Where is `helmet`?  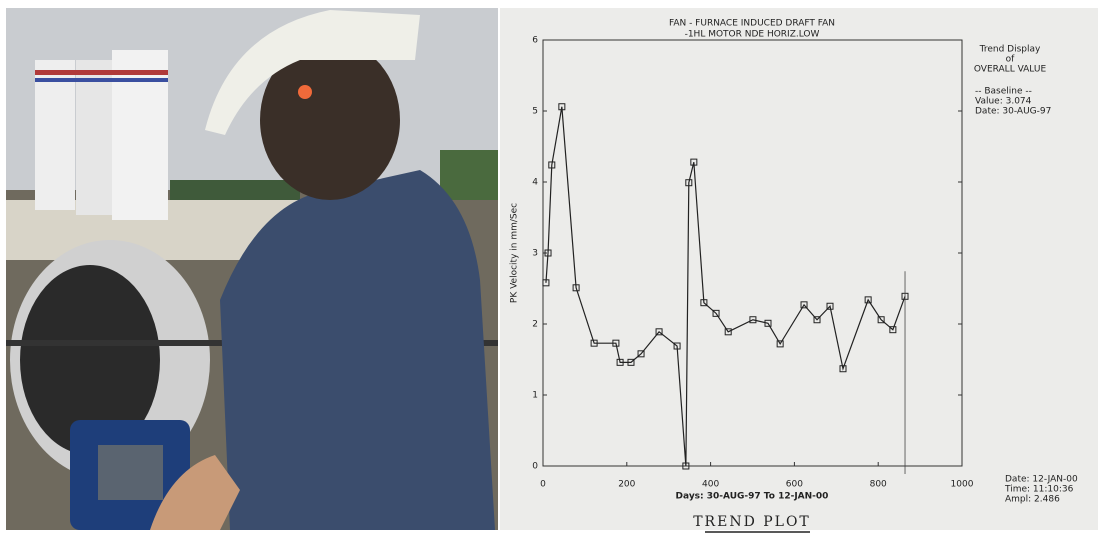
helmet is located at coordinates (312, 72).